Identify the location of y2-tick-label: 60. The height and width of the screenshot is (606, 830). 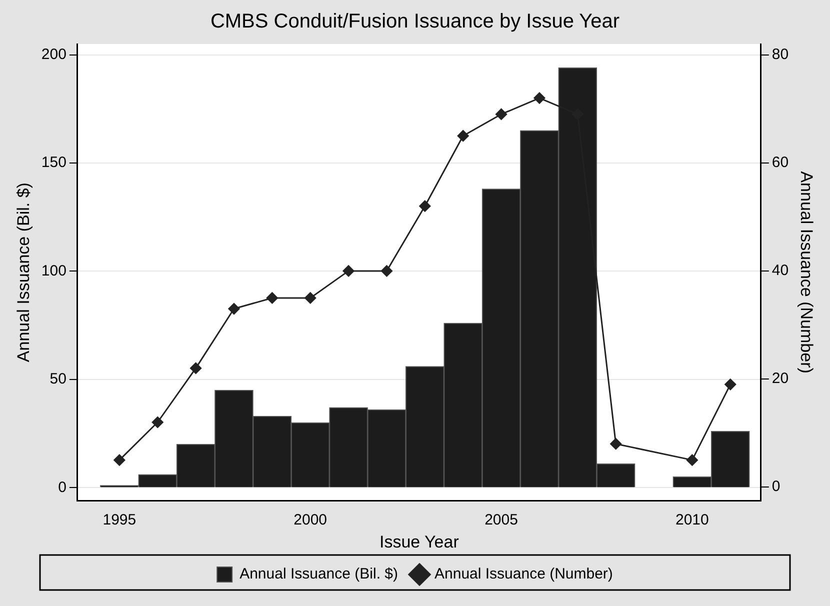
(780, 163).